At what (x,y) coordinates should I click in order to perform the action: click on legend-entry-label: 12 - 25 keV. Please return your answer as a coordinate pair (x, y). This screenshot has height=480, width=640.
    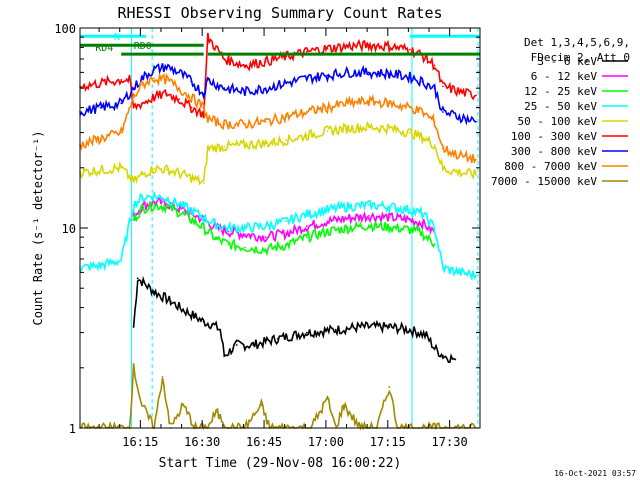
    Looking at the image, I should click on (560, 91).